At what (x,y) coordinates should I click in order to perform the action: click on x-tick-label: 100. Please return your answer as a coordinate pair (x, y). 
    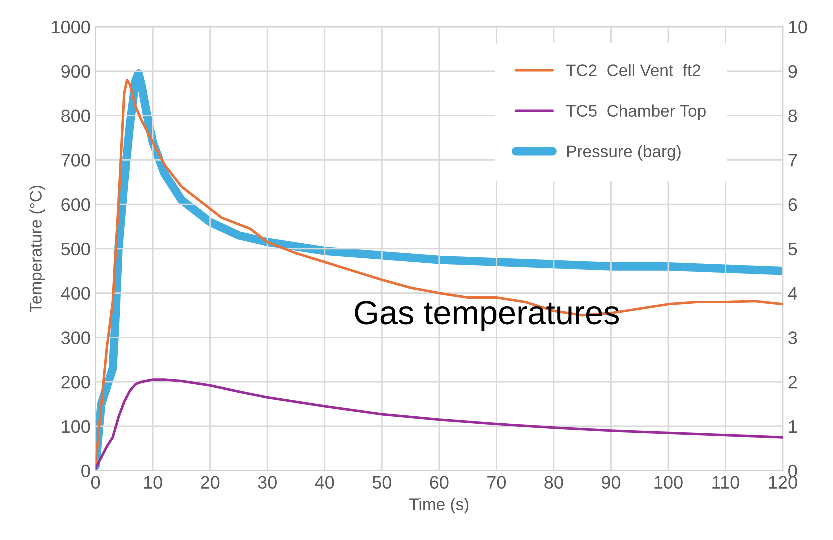
    Looking at the image, I should click on (668, 483).